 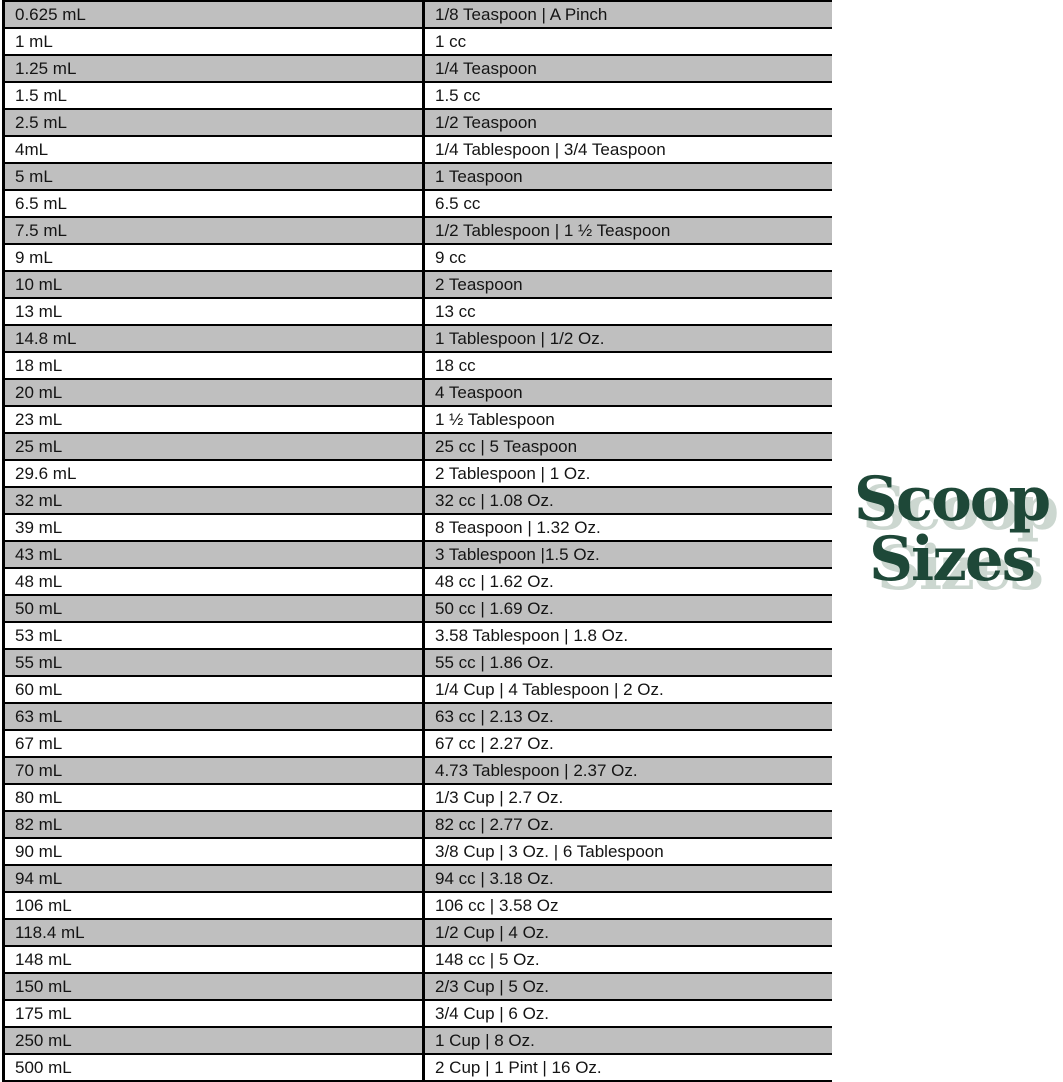 I want to click on ml-cell: 39 mL, so click(x=213, y=527).